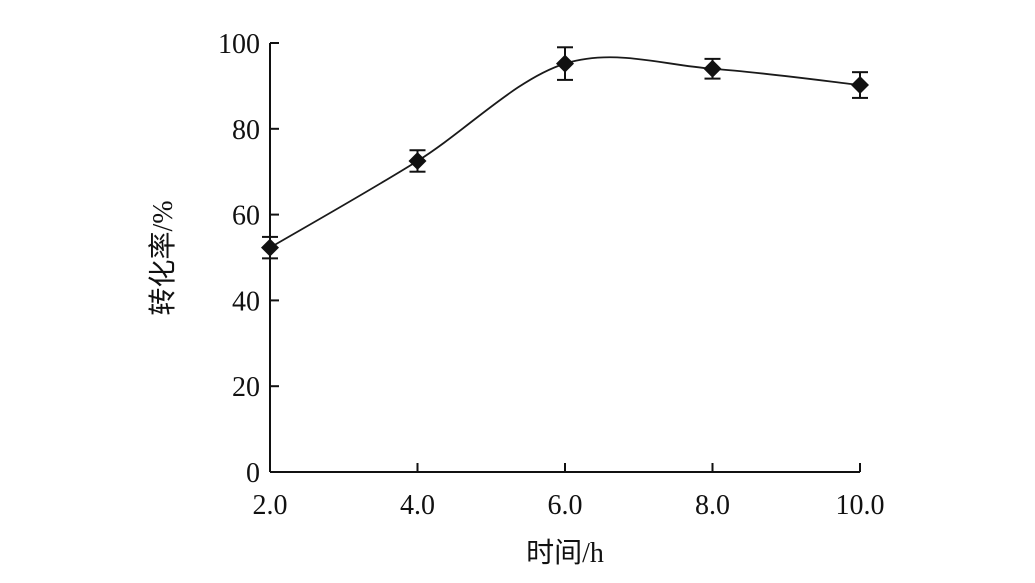 The height and width of the screenshot is (583, 1035). I want to click on y-tick-label: 40, so click(246, 301).